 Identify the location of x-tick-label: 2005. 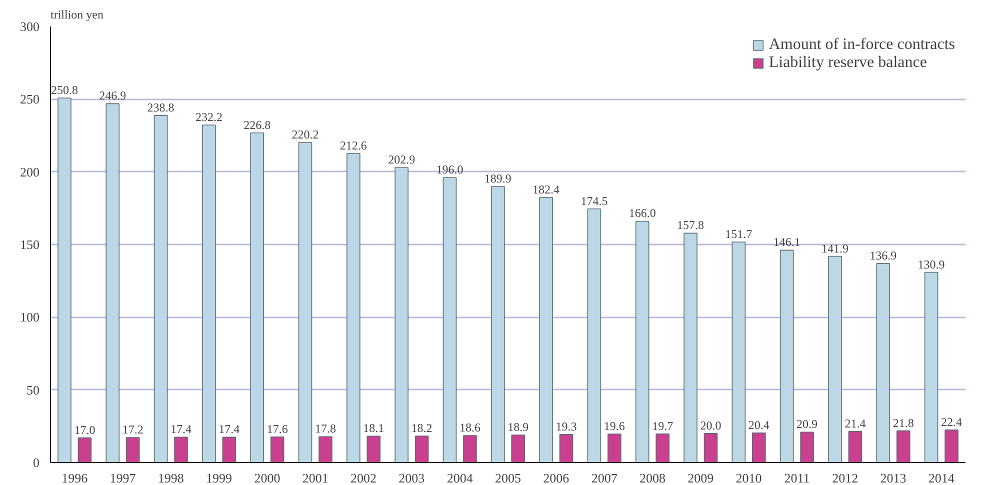
(508, 477).